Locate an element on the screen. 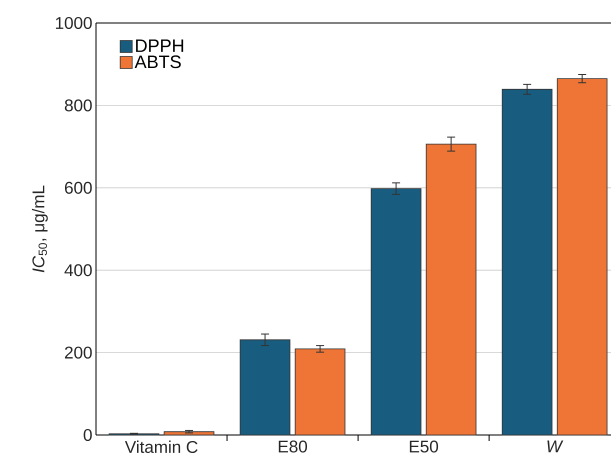 The height and width of the screenshot is (468, 611). legend-label: ABTS is located at coordinates (157, 61).